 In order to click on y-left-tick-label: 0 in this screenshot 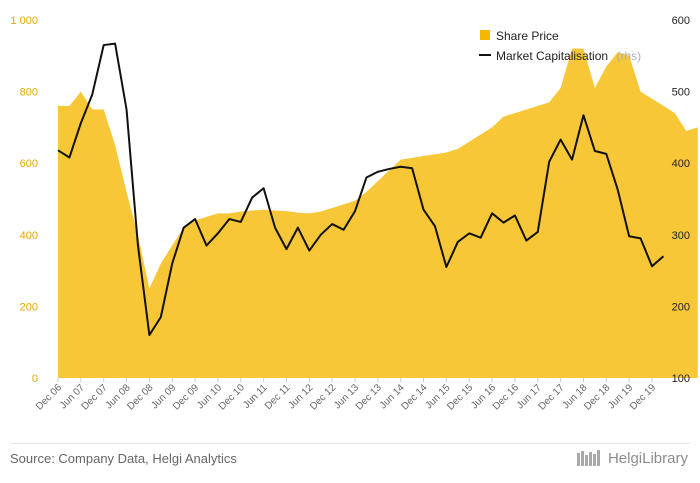, I will do `click(35, 379)`.